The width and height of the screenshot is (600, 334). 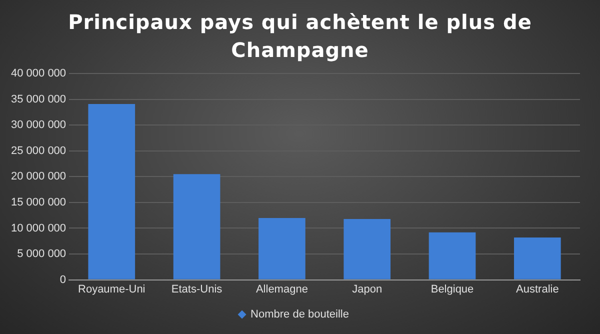 I want to click on y-tick-label: 15 000 000, so click(x=38, y=202).